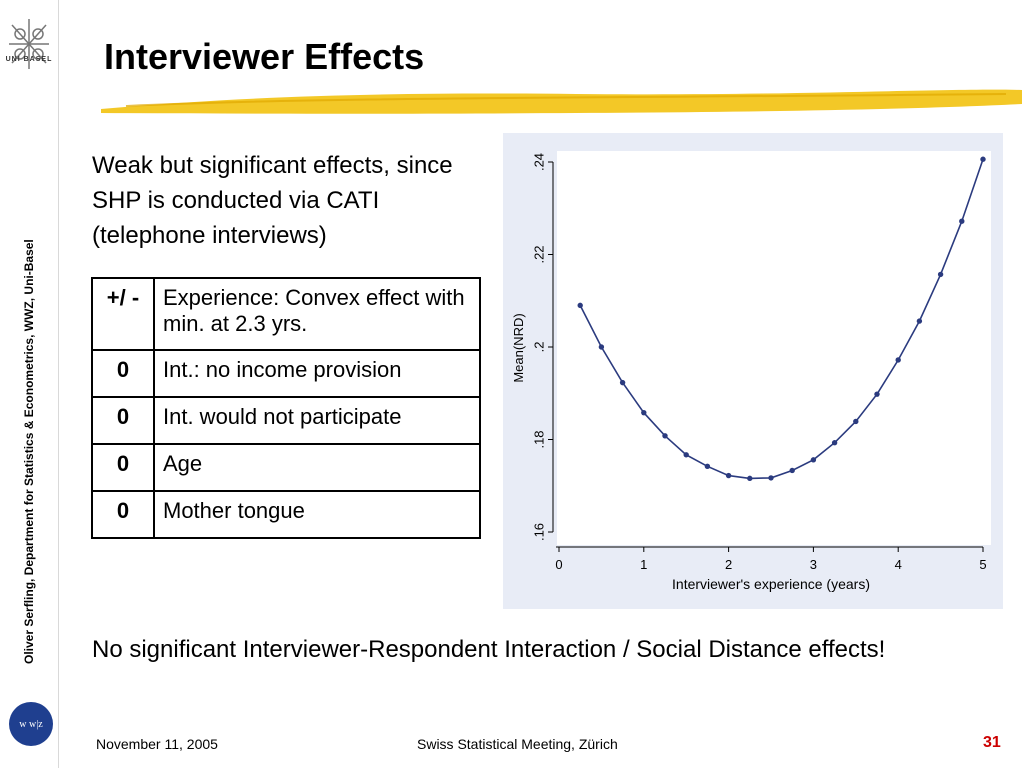 This screenshot has width=1024, height=768. I want to click on table-row: 0 Mother tongue, so click(286, 514).